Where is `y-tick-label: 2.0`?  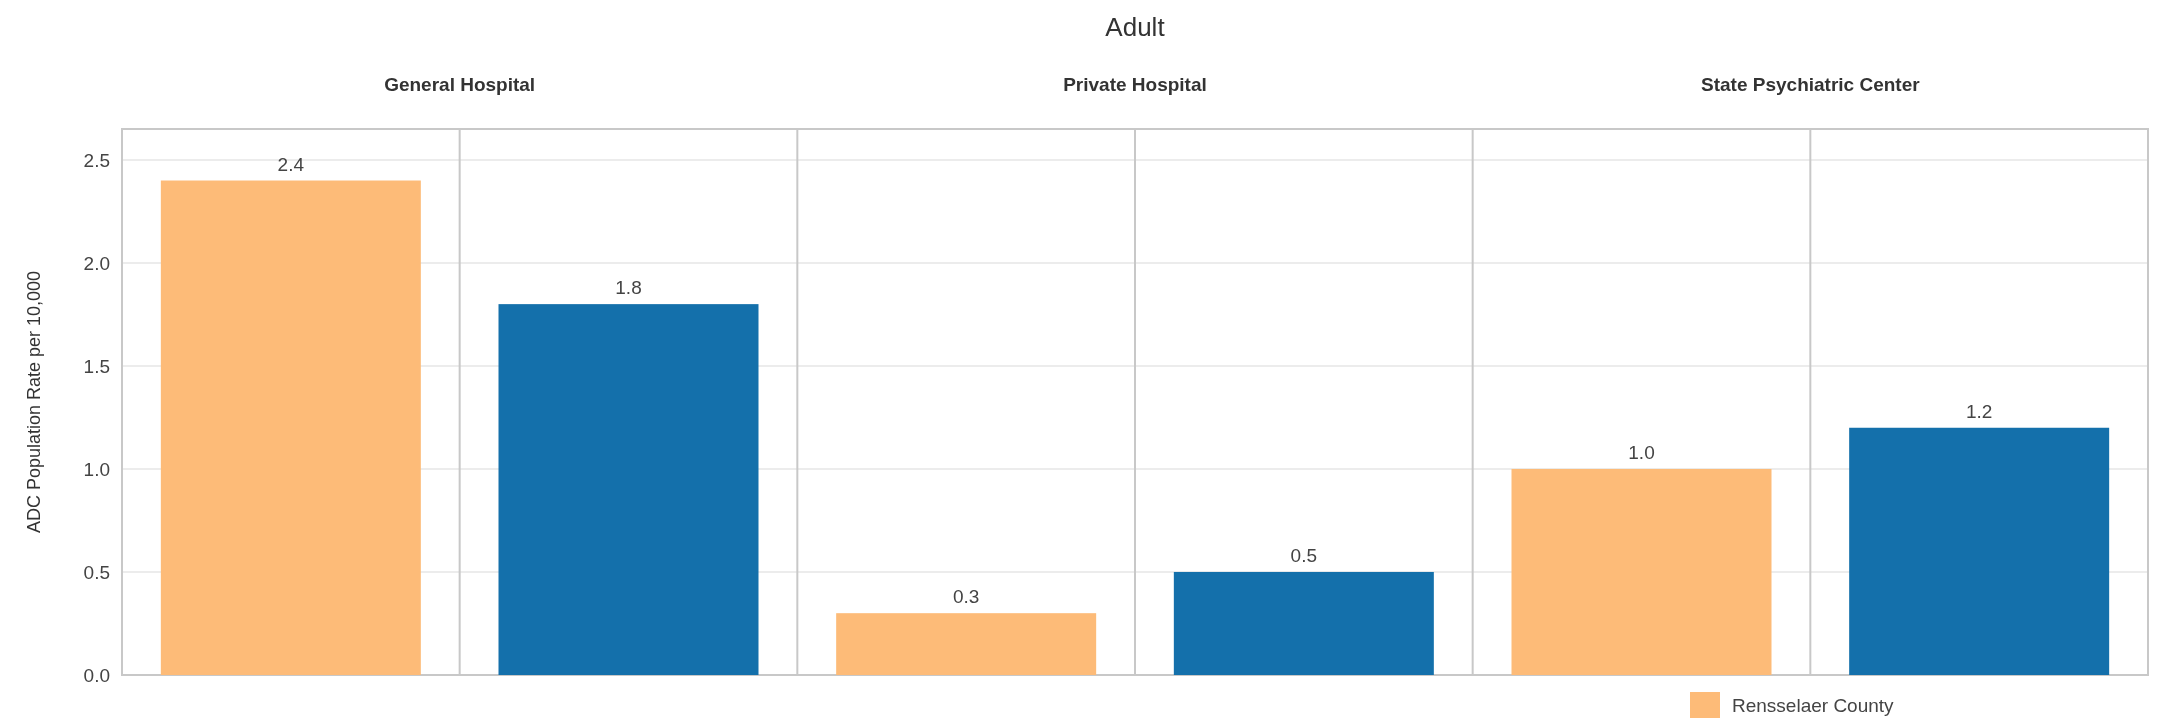 y-tick-label: 2.0 is located at coordinates (96, 263).